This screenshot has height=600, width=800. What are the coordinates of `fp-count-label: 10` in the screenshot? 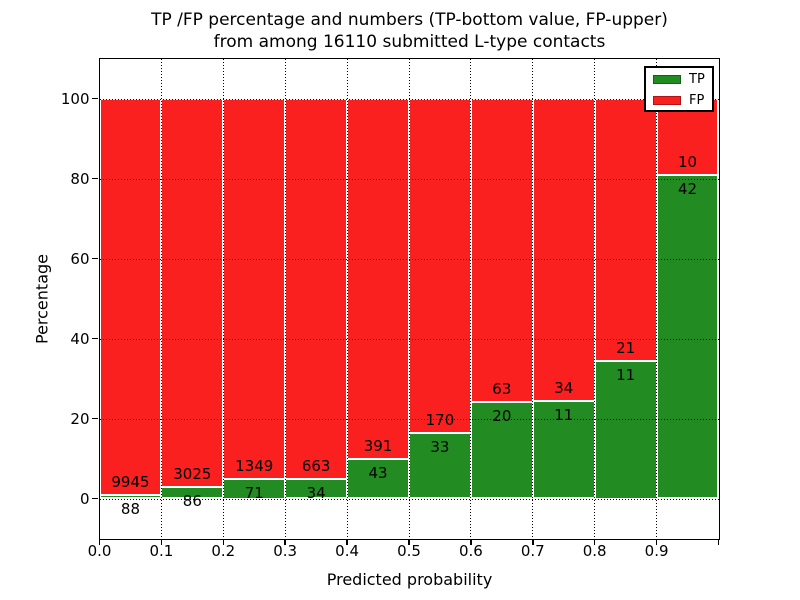 It's located at (688, 162).